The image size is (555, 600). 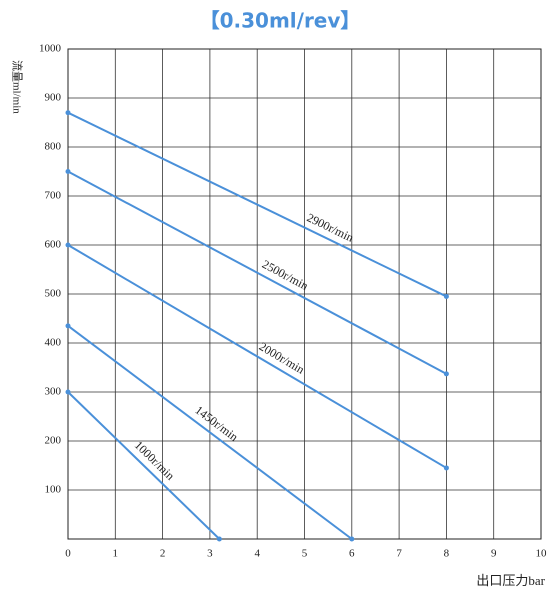 What do you see at coordinates (53, 392) in the screenshot?
I see `y-tick-label: 300` at bounding box center [53, 392].